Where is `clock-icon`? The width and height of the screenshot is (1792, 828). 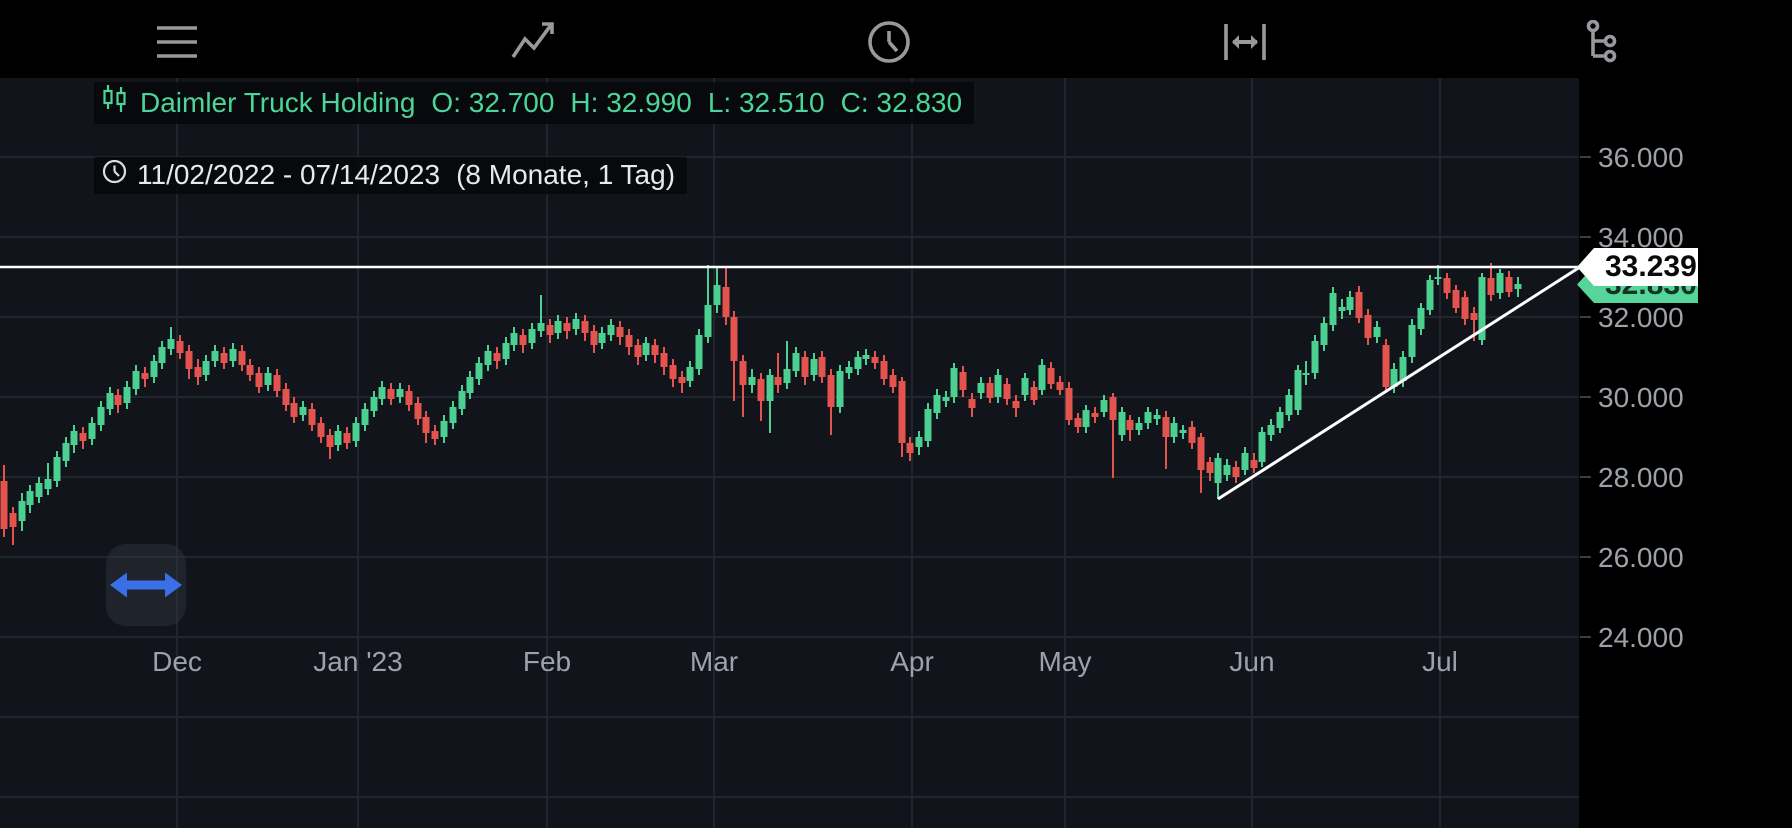 clock-icon is located at coordinates (889, 42).